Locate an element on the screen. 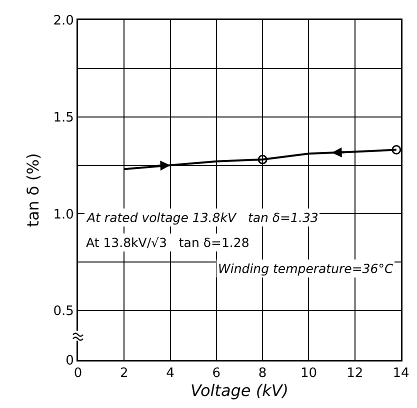  x-tick-label: 4 is located at coordinates (170, 374).